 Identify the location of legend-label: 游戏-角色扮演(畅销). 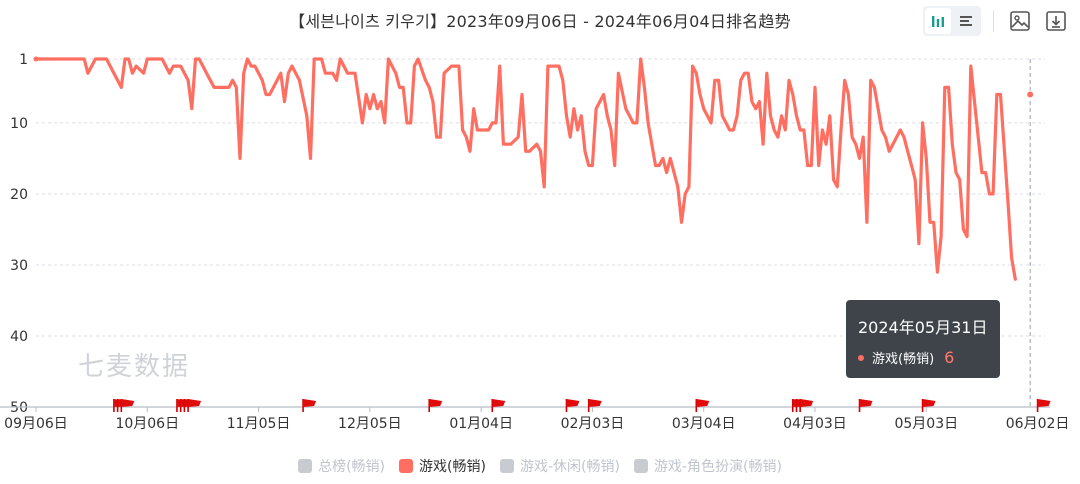
(717, 467).